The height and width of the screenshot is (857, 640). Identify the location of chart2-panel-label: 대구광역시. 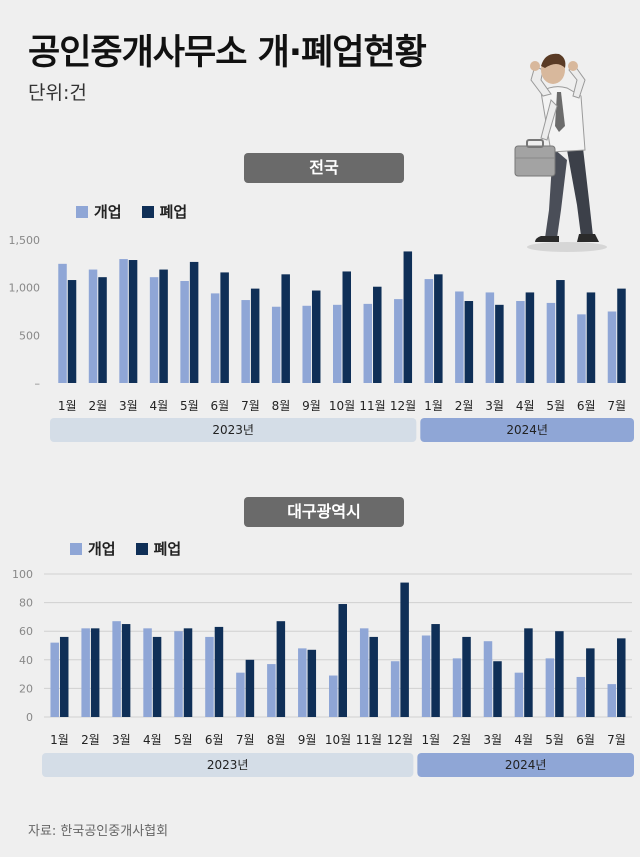
(324, 512).